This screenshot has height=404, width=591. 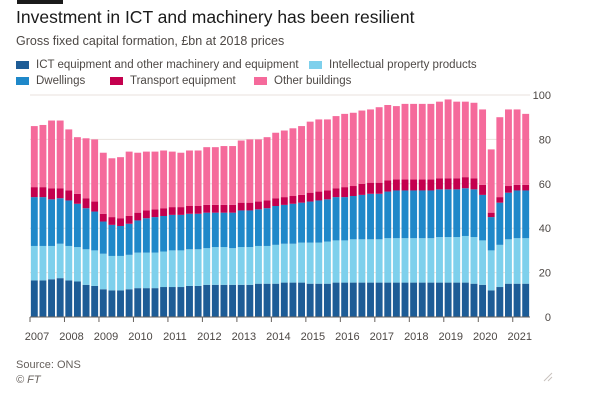 I want to click on x-tick-label: 2008, so click(x=71, y=337).